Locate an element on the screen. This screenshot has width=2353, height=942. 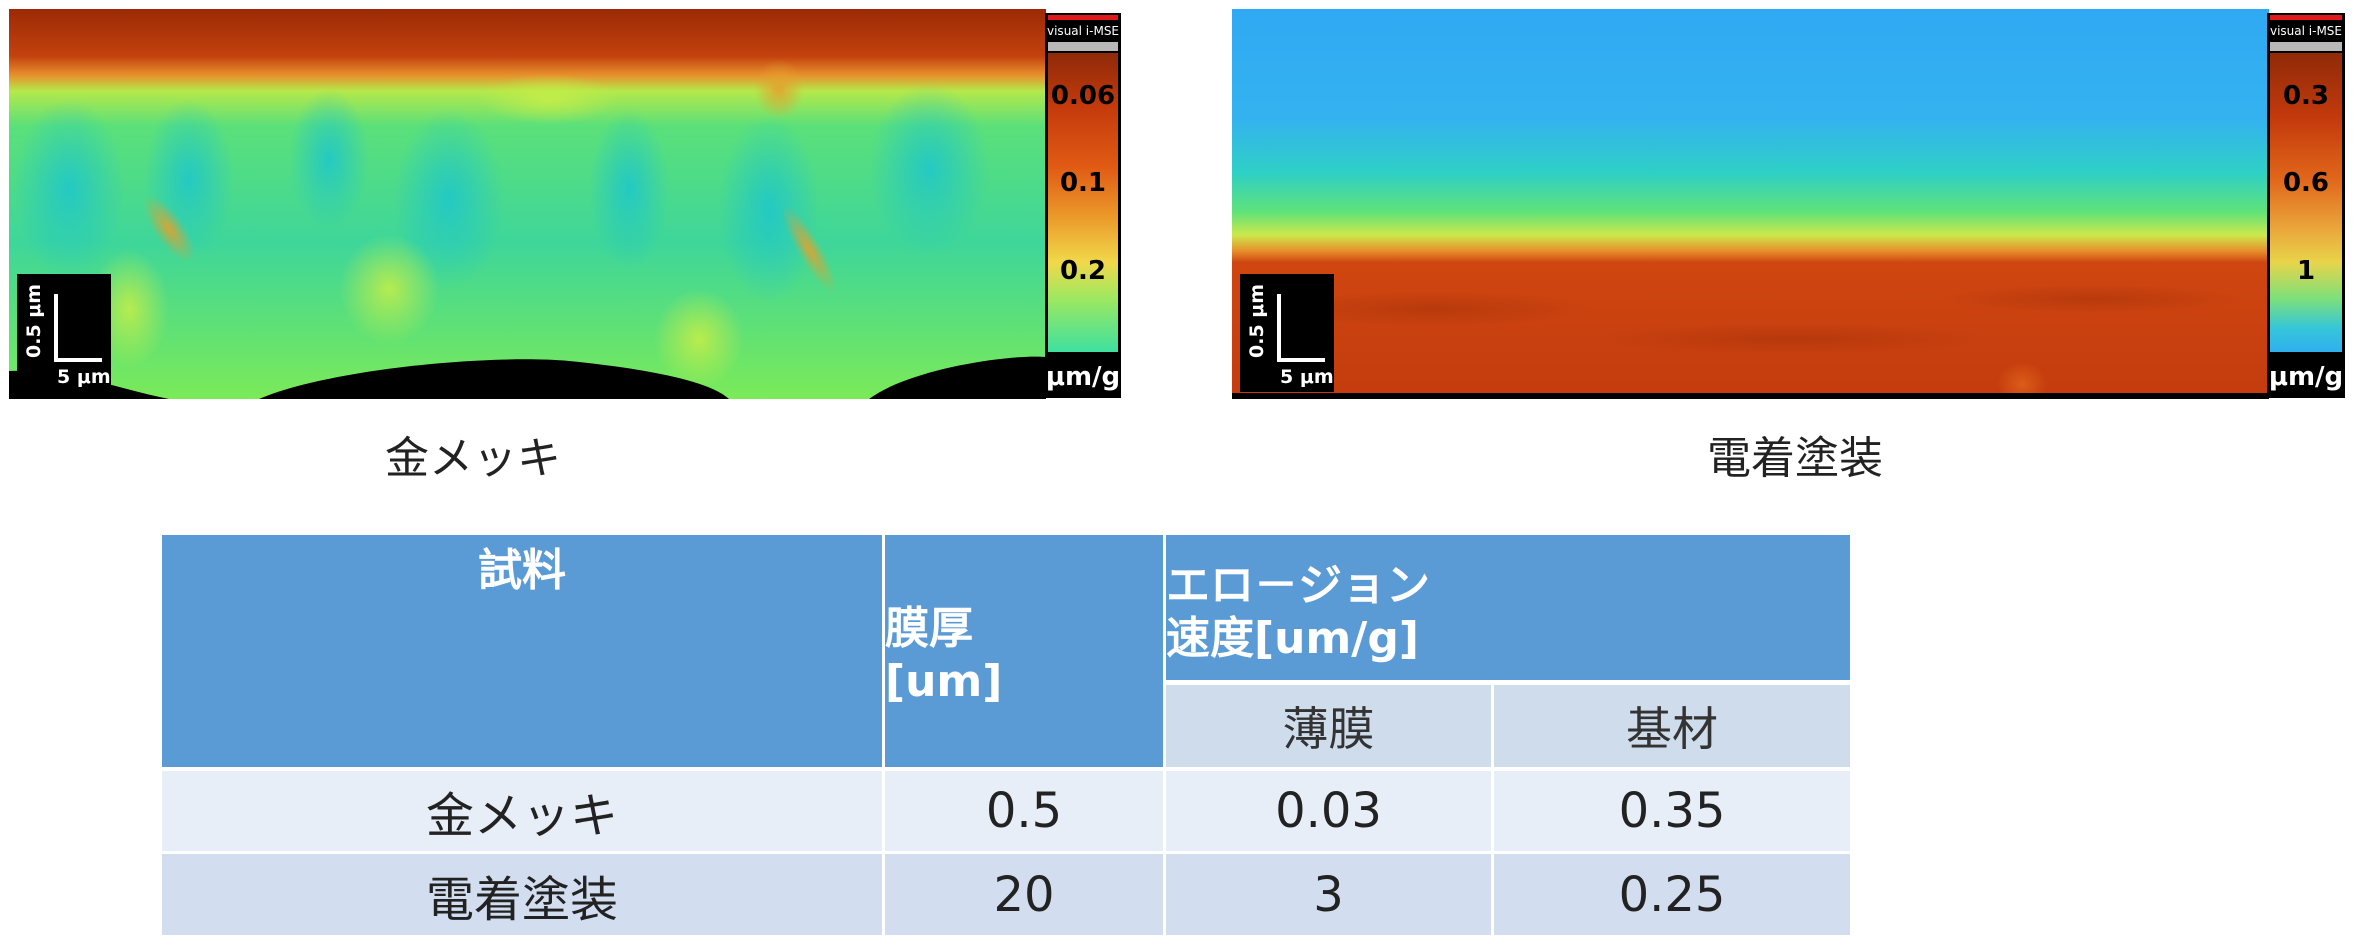
header-film: 薄膜 is located at coordinates (1328, 726).